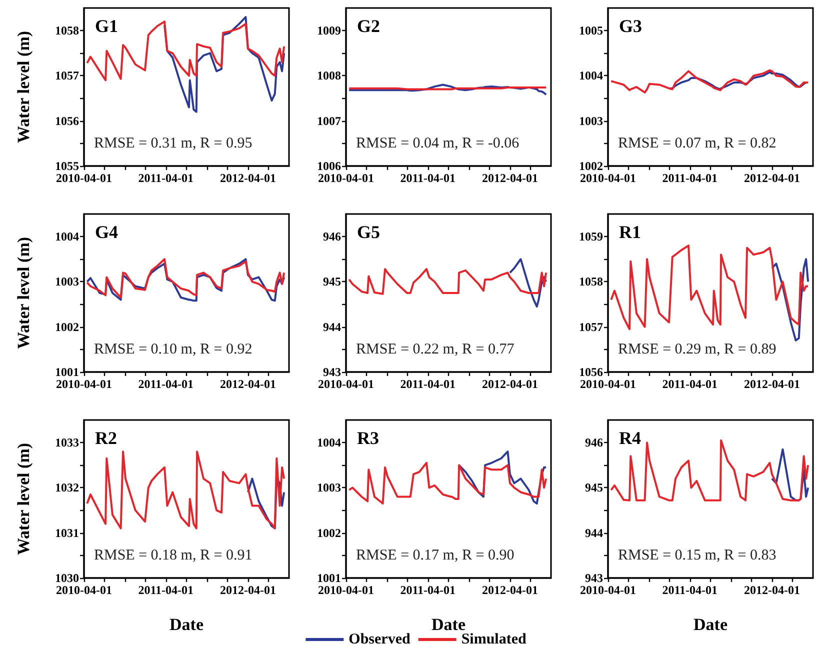  What do you see at coordinates (435, 556) in the screenshot?
I see `annotation: RMSE = 0.17 m, R = 0.90` at bounding box center [435, 556].